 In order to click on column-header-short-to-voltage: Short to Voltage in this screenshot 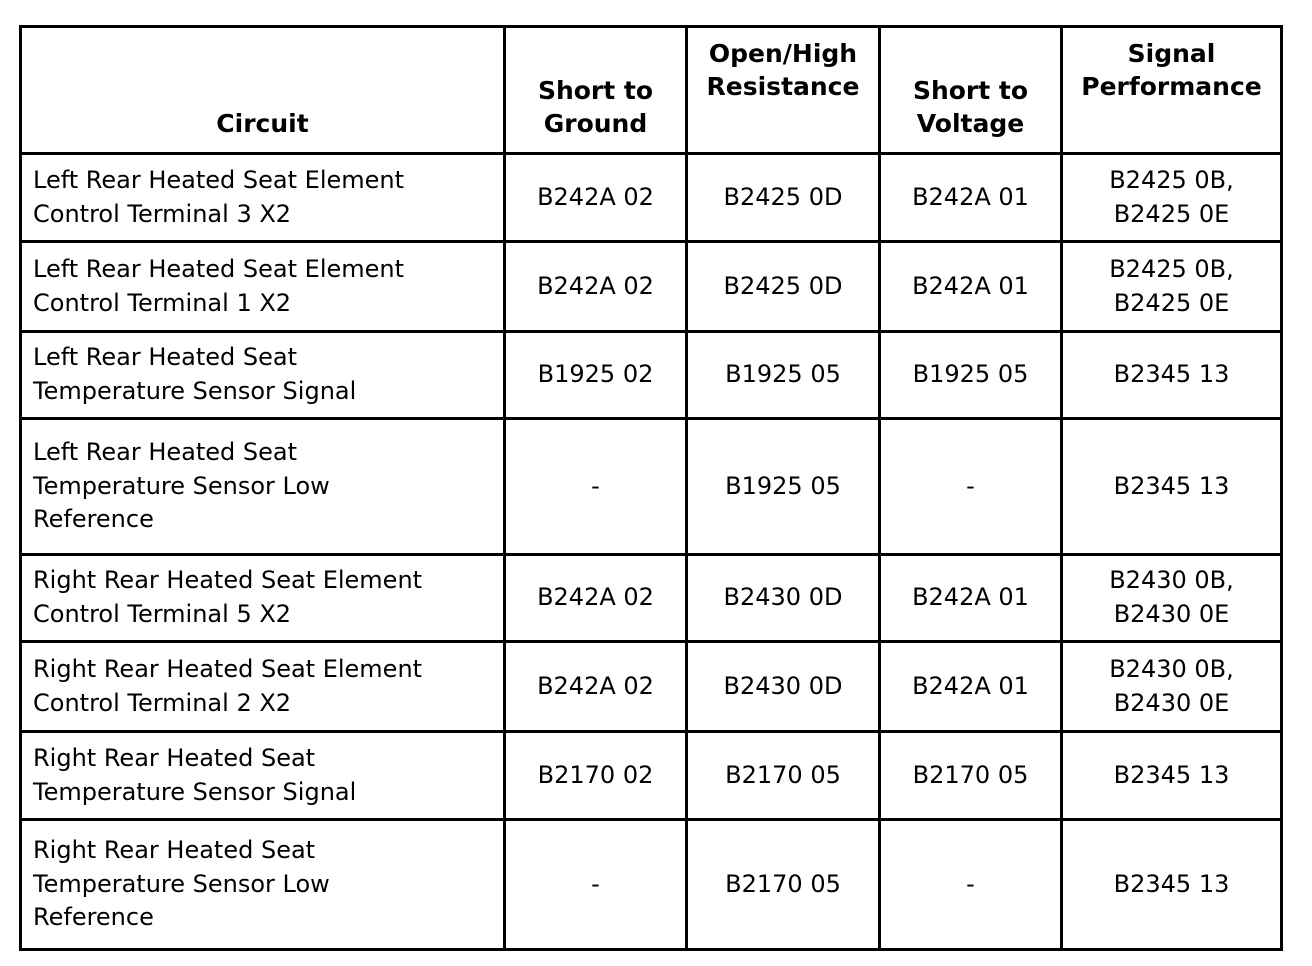, I will do `click(970, 90)`.